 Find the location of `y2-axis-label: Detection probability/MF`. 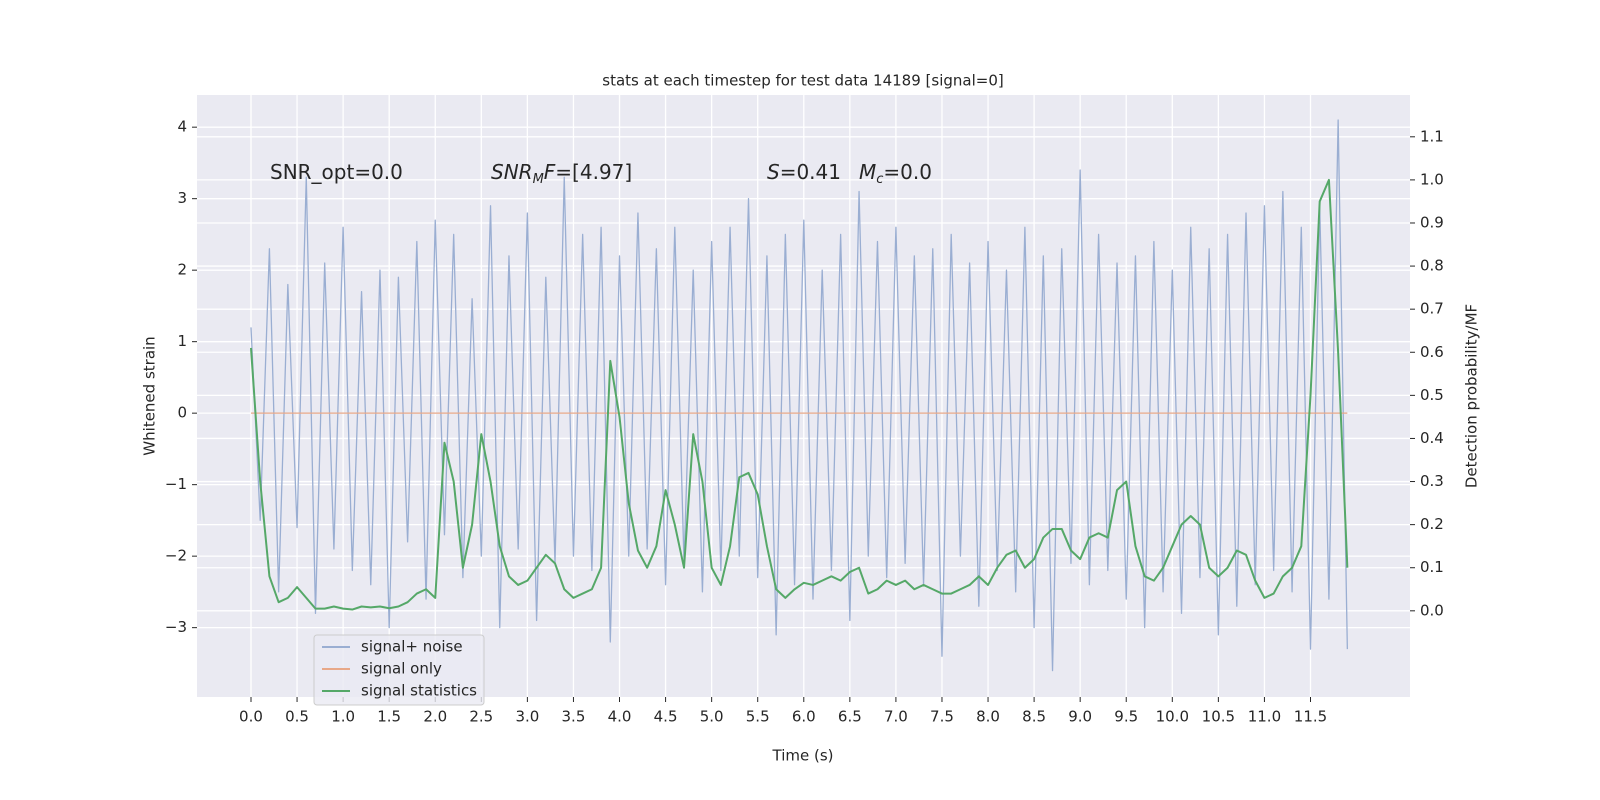

y2-axis-label: Detection probability/MF is located at coordinates (1472, 396).